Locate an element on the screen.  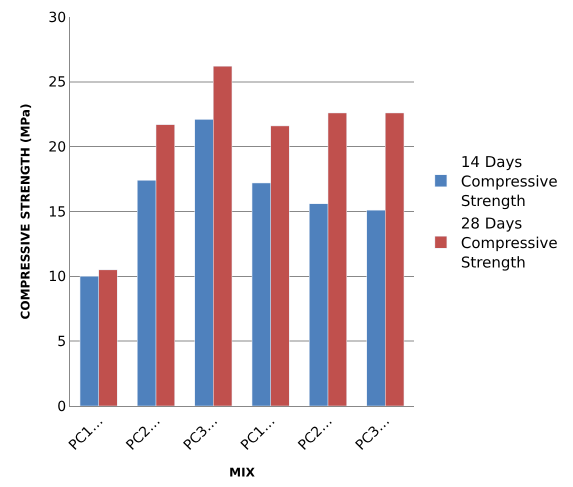
y-tick-label: 10 is located at coordinates (57, 277).